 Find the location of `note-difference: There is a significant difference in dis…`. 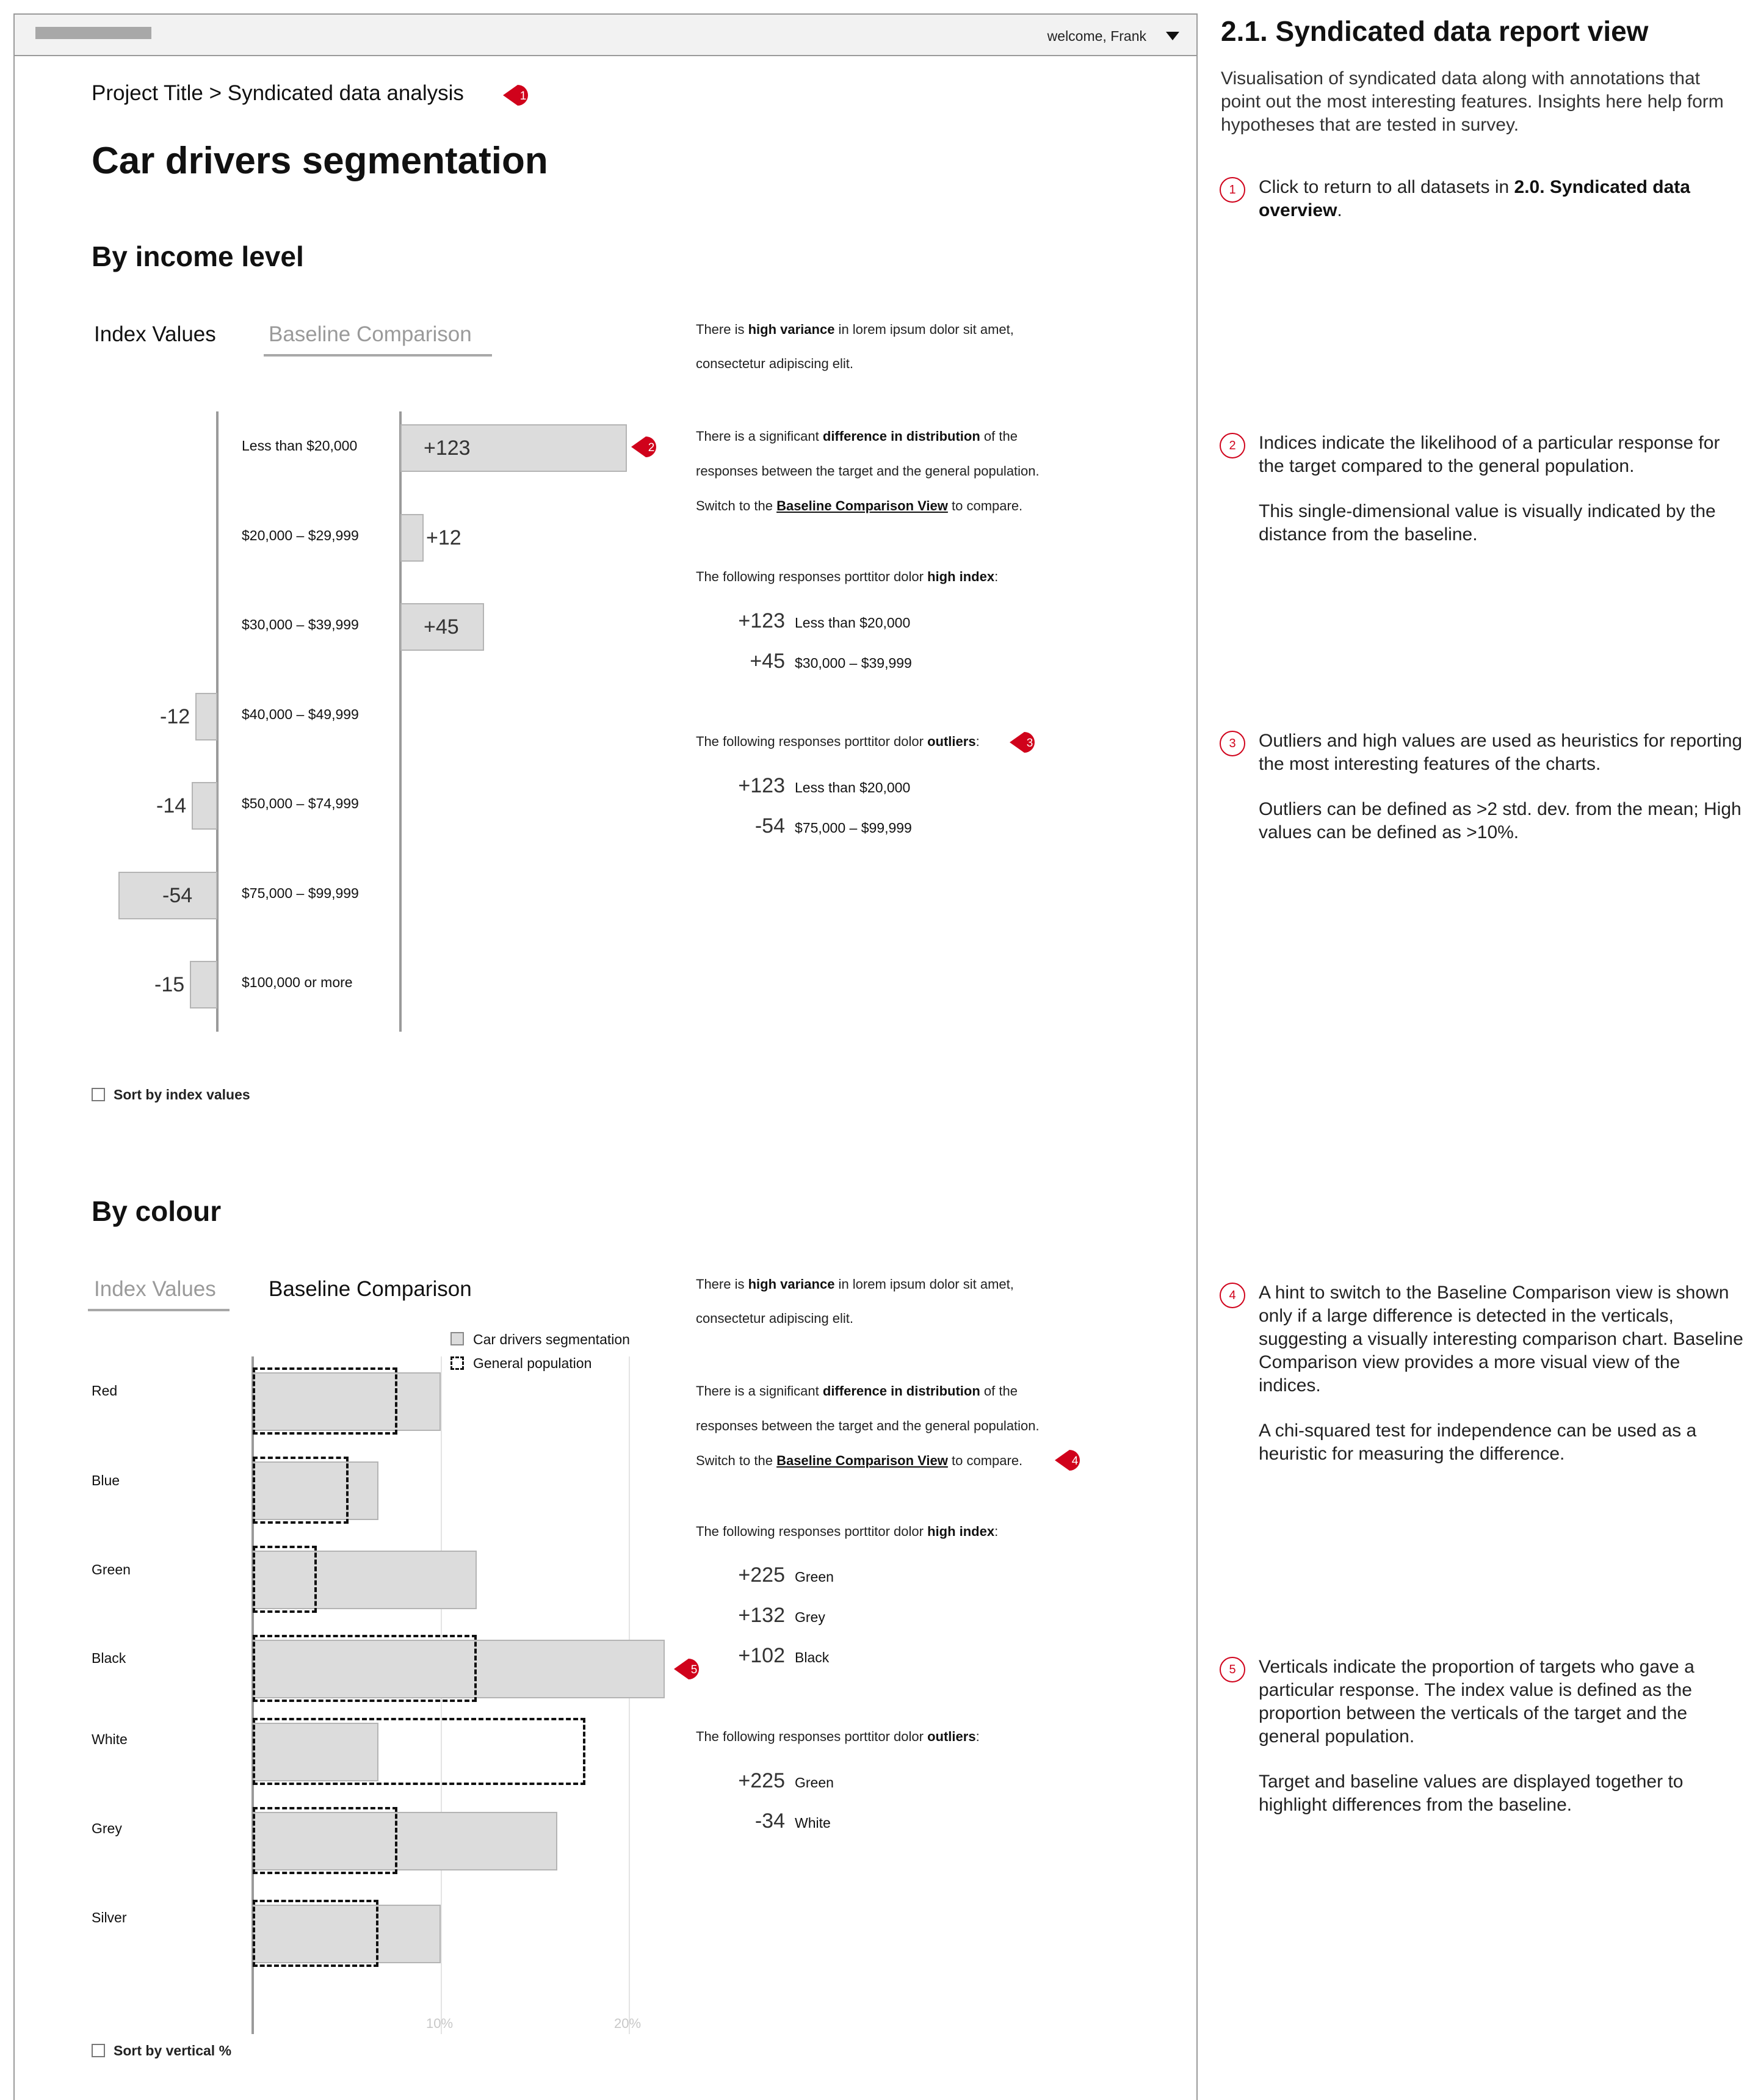

note-difference: There is a significant difference in dis… is located at coordinates (857, 436).